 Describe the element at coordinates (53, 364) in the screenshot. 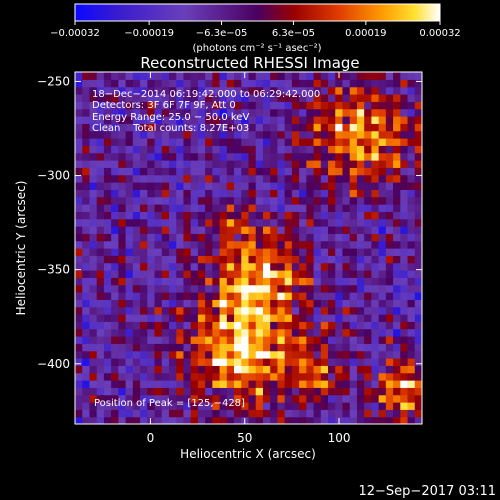

I see `y-tick-label: −400` at that location.